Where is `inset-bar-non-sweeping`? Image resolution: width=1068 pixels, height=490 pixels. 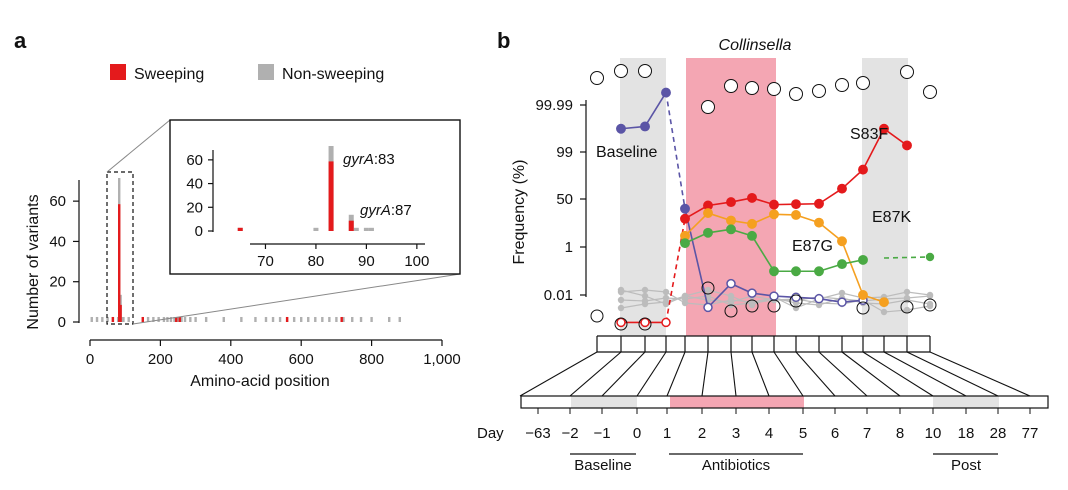
inset-bar-non-sweeping is located at coordinates (316, 229).